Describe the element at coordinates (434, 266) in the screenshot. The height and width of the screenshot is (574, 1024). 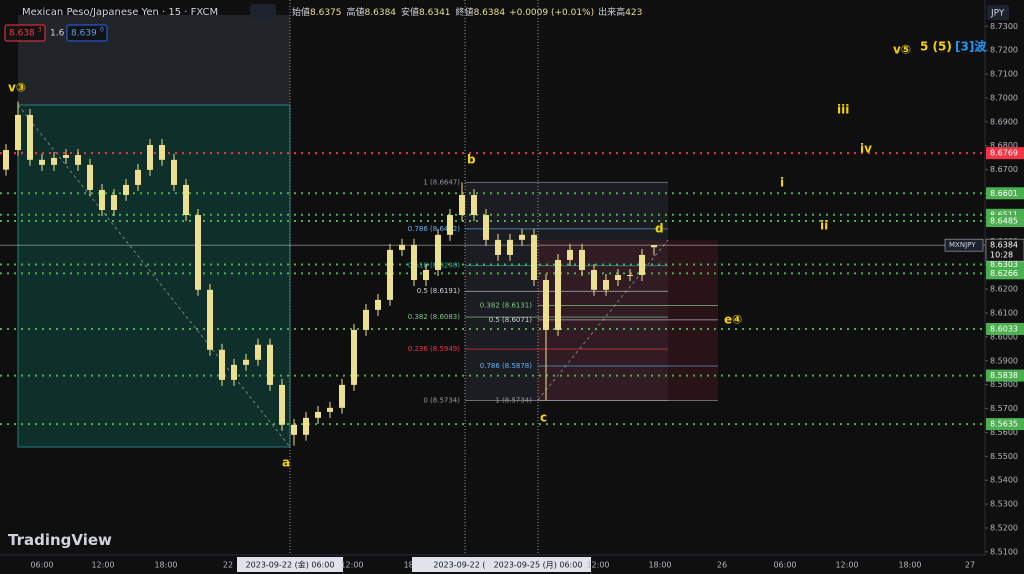
I see `fib-label: 0.618 (8.6298)` at that location.